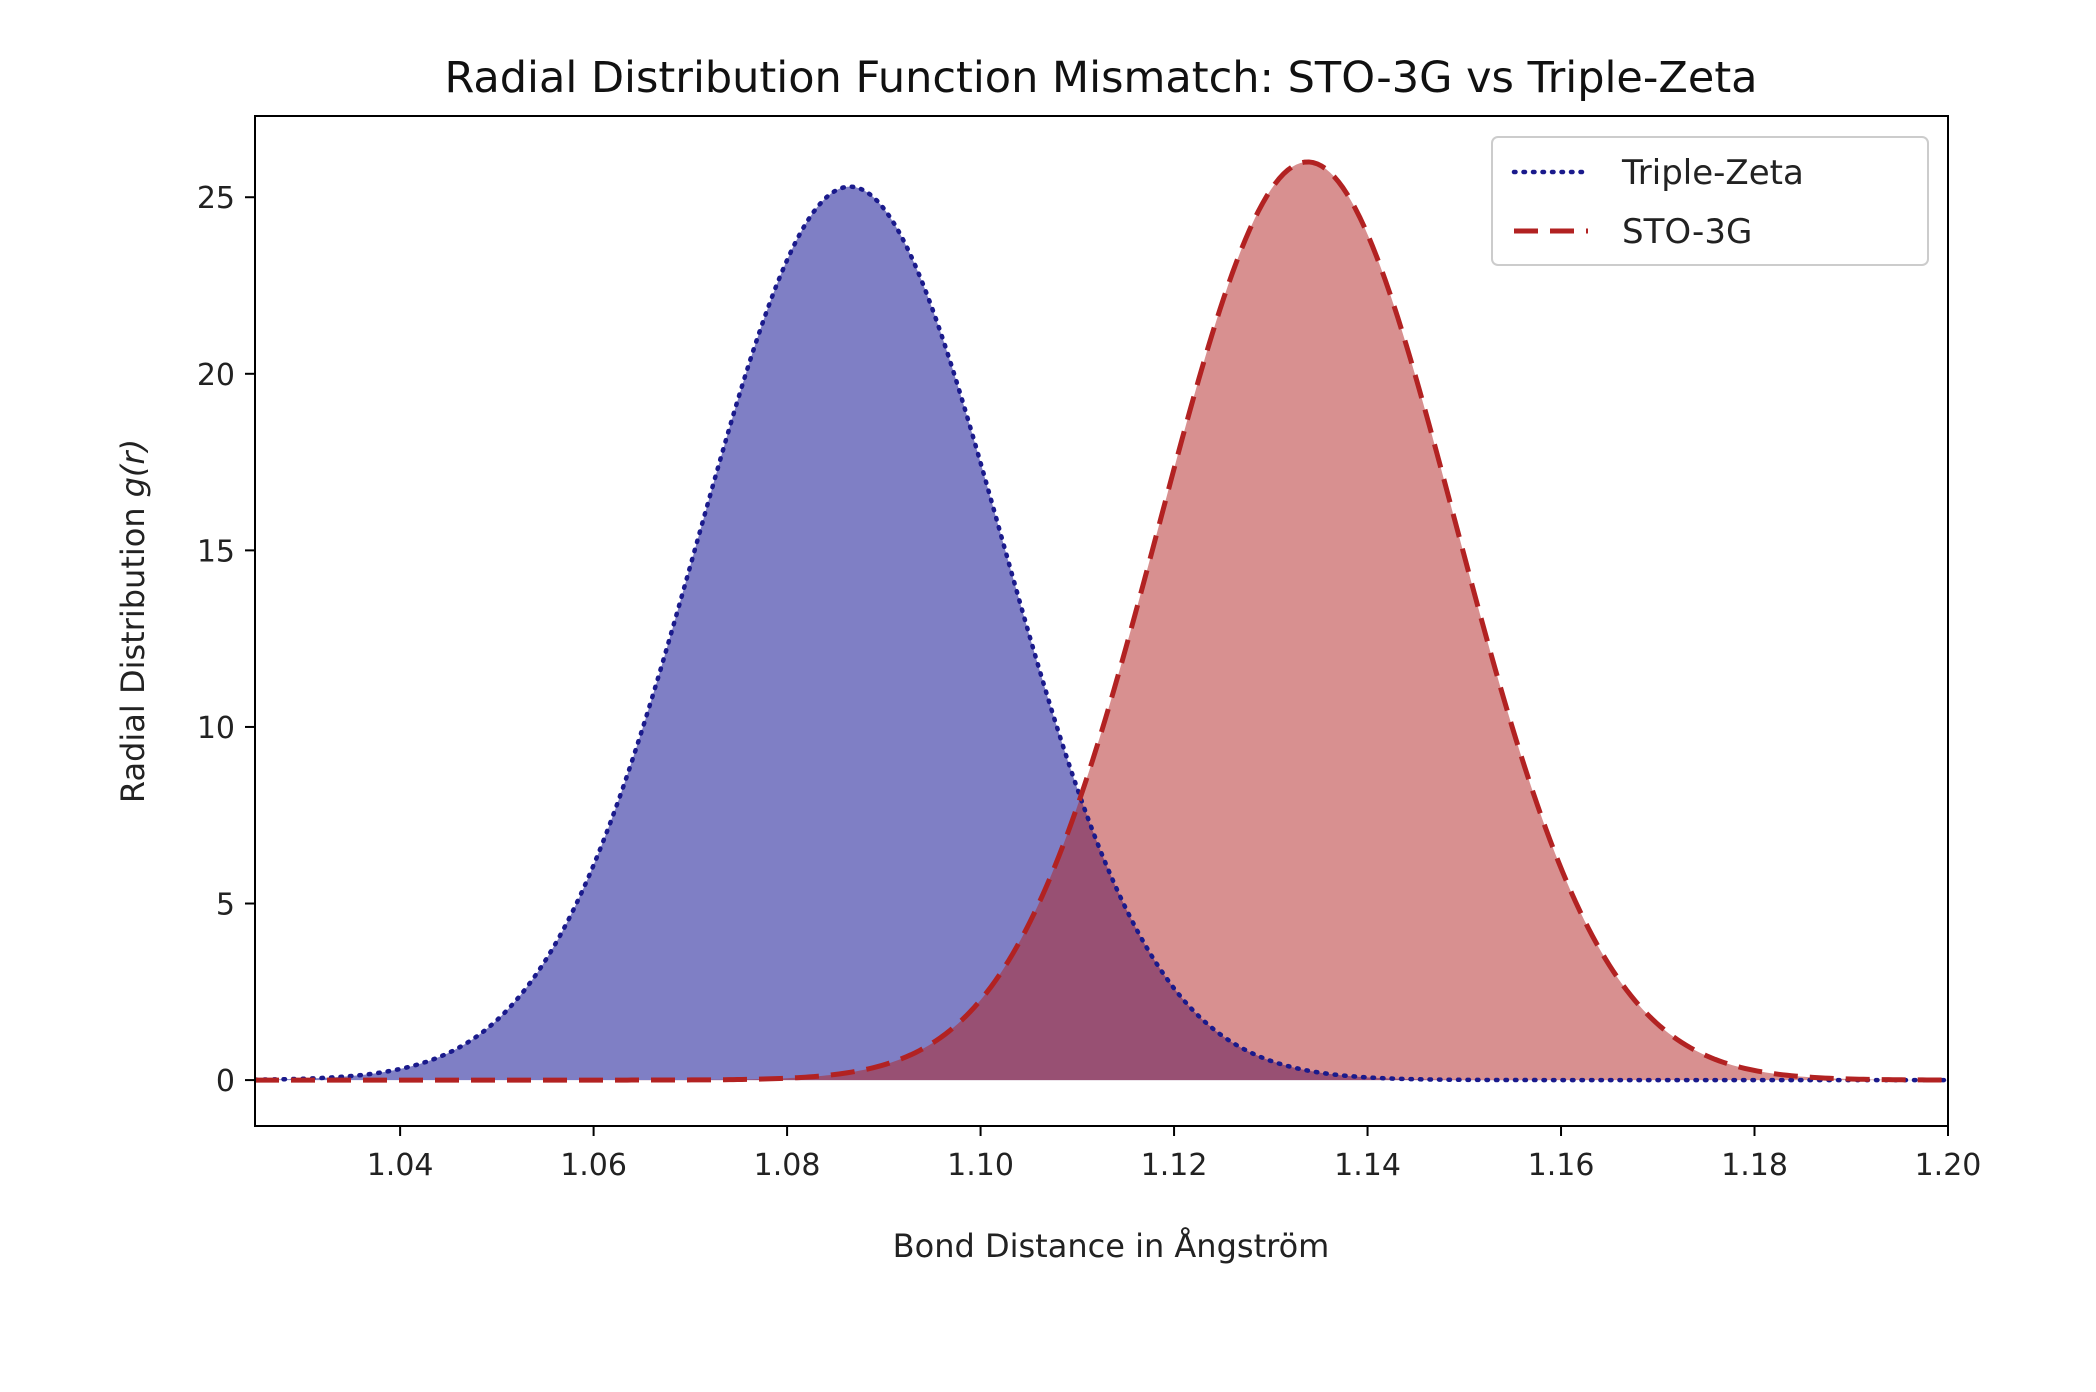  I want to click on y-axis-label-text: Radial Distribution, so click(133, 655).